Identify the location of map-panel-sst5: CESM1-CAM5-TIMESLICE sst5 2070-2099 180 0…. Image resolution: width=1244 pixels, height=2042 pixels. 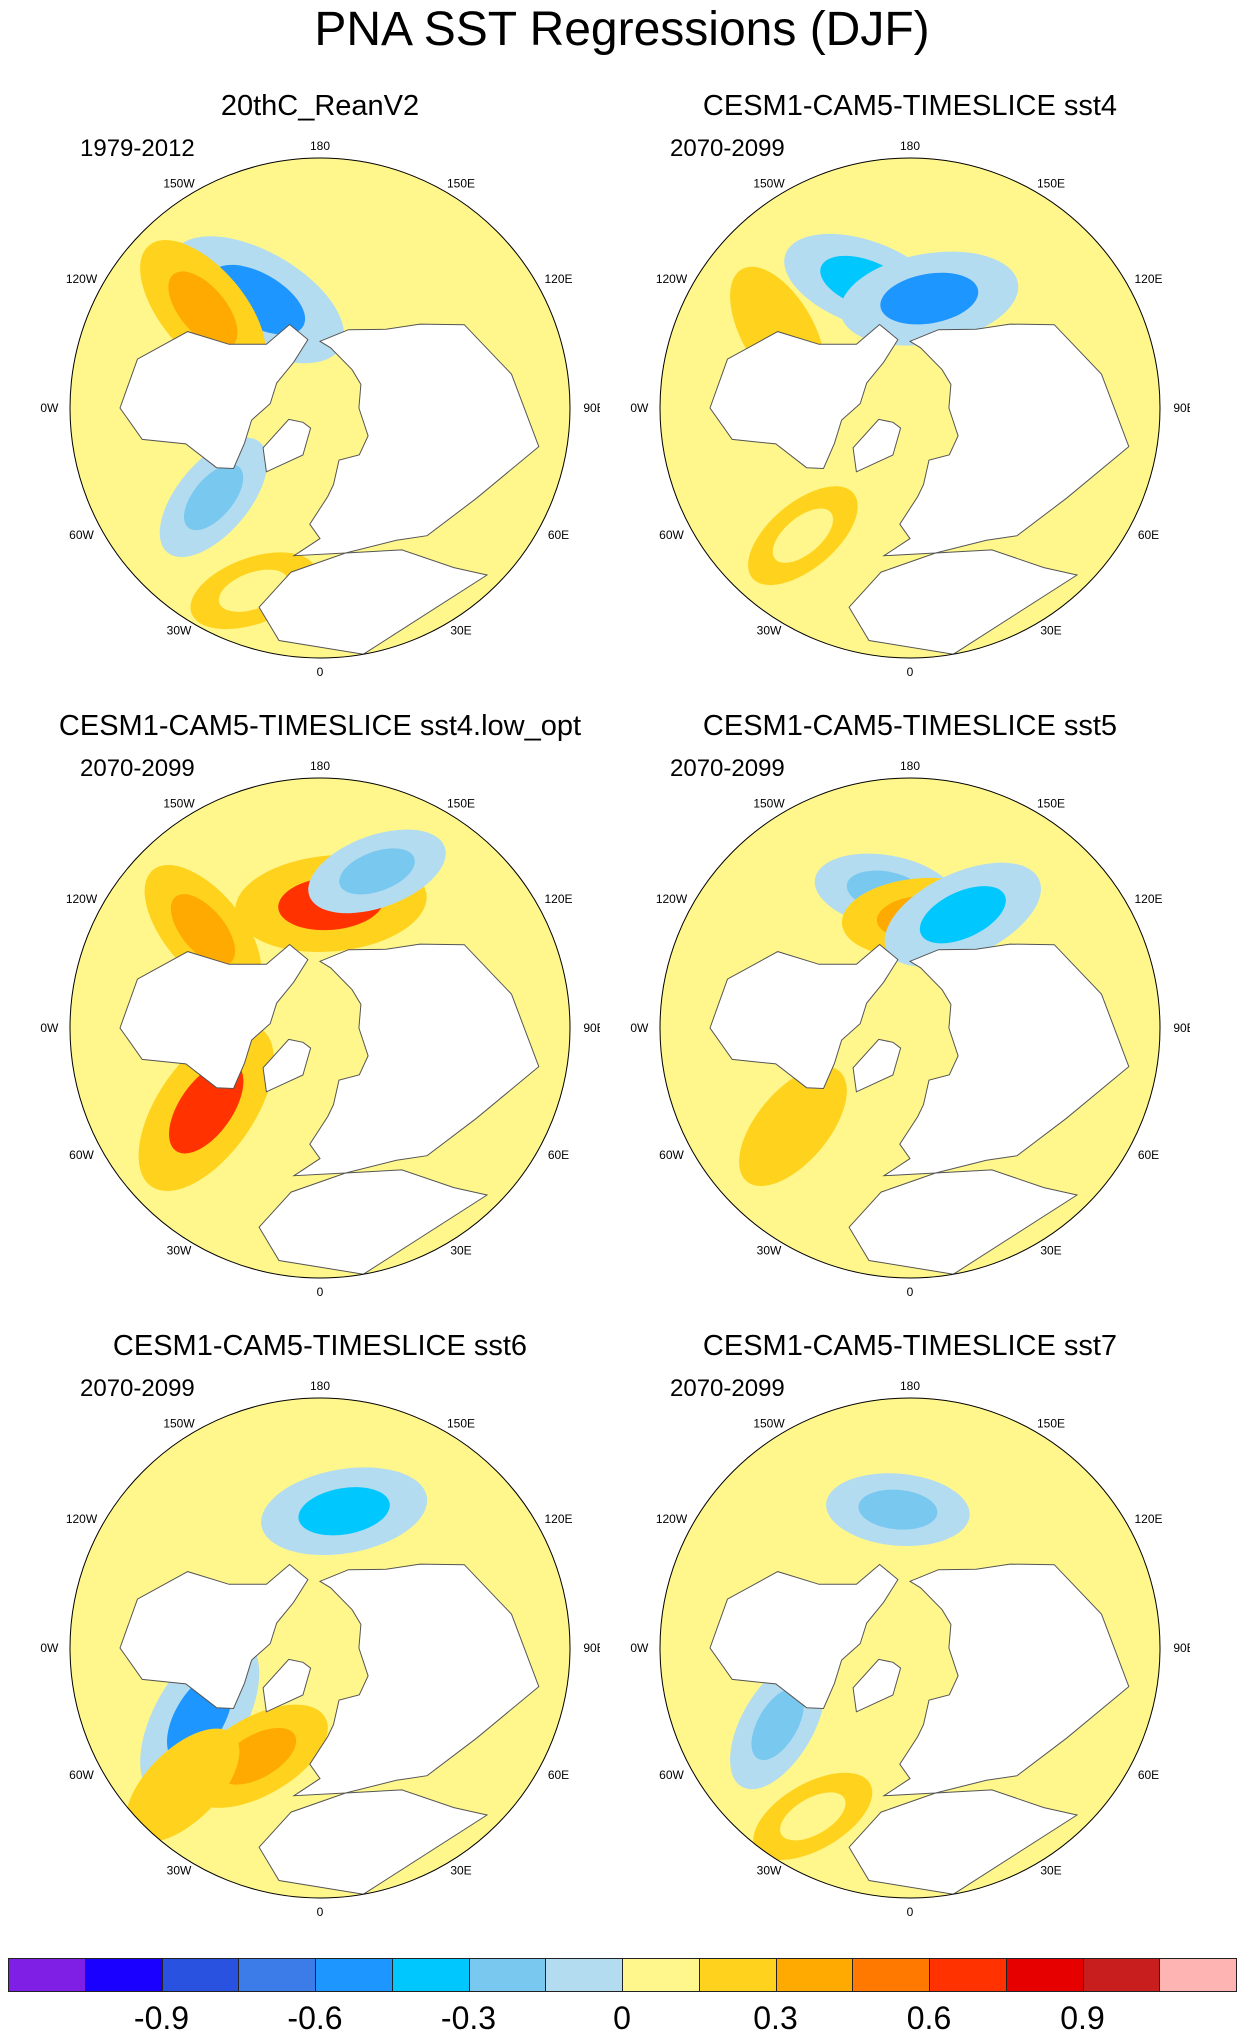
(910, 1008).